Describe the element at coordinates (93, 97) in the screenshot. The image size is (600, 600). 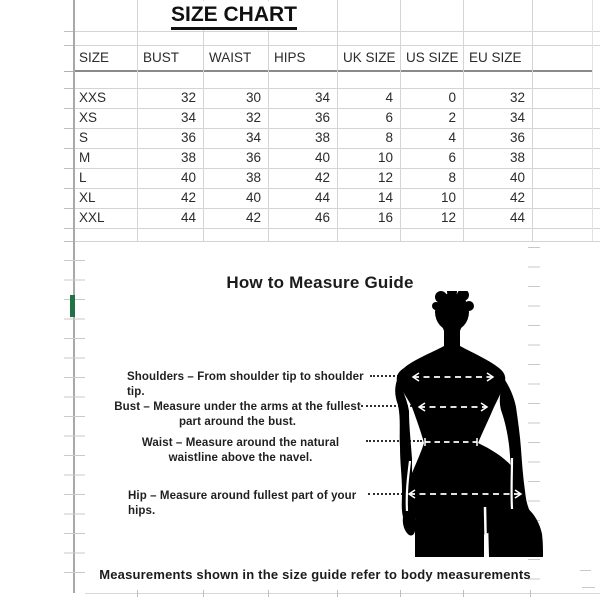
I see `cell-size: XXS` at that location.